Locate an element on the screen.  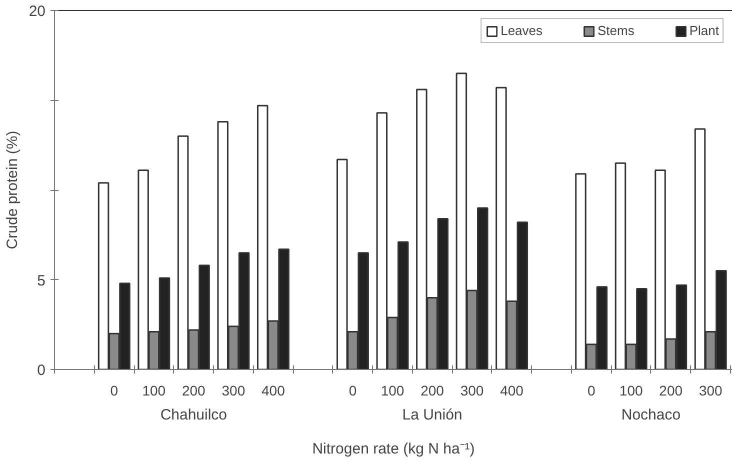
y-axis-title: Crude protein (%) is located at coordinates (12, 190).